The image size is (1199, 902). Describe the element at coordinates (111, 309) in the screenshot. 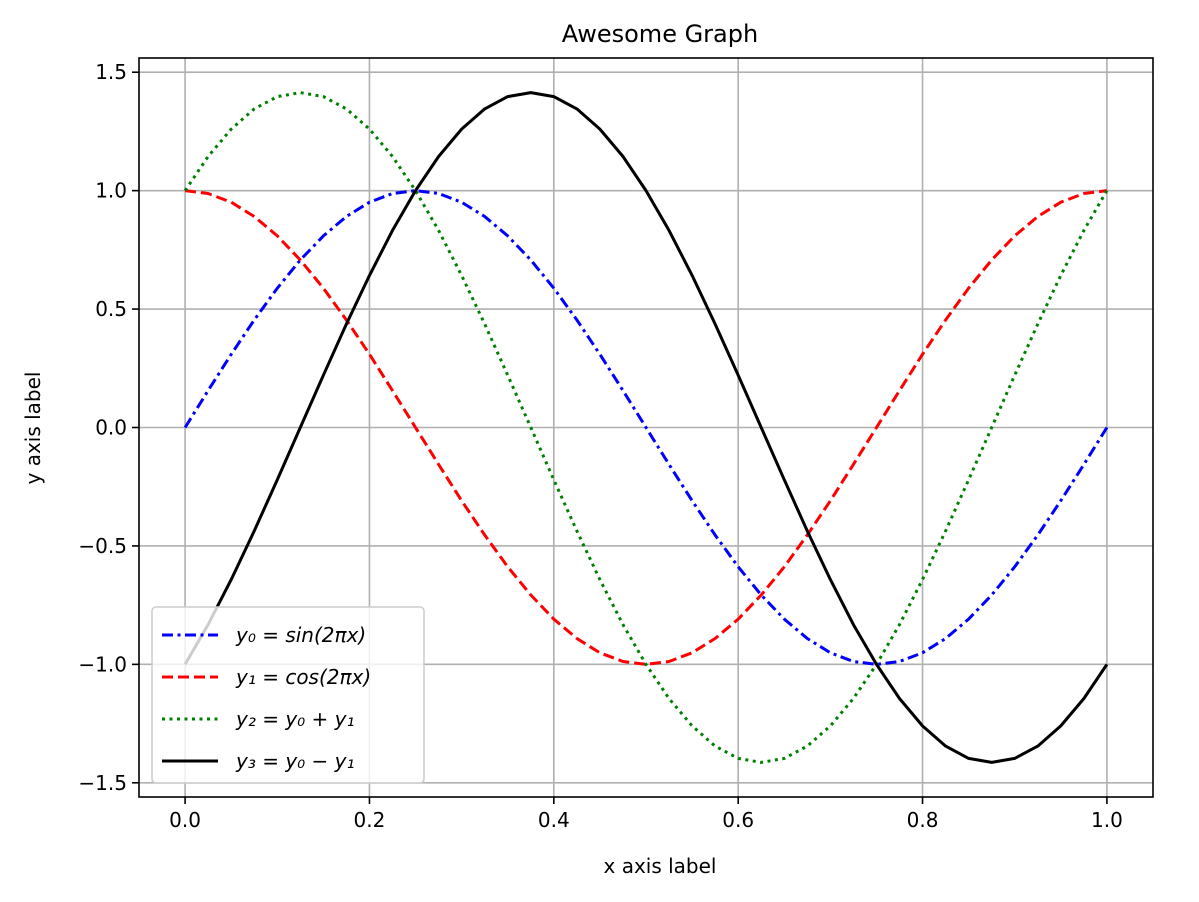

I see `y-tick-label: 0.5` at that location.